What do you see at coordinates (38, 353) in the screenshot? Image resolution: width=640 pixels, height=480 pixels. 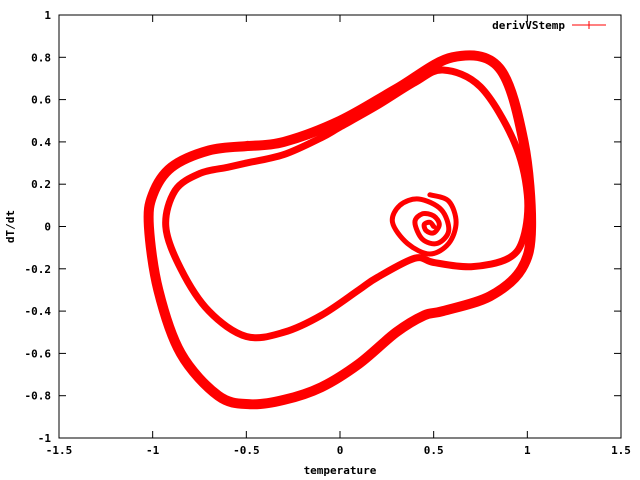 I see `y-tick-label: -0.6` at bounding box center [38, 353].